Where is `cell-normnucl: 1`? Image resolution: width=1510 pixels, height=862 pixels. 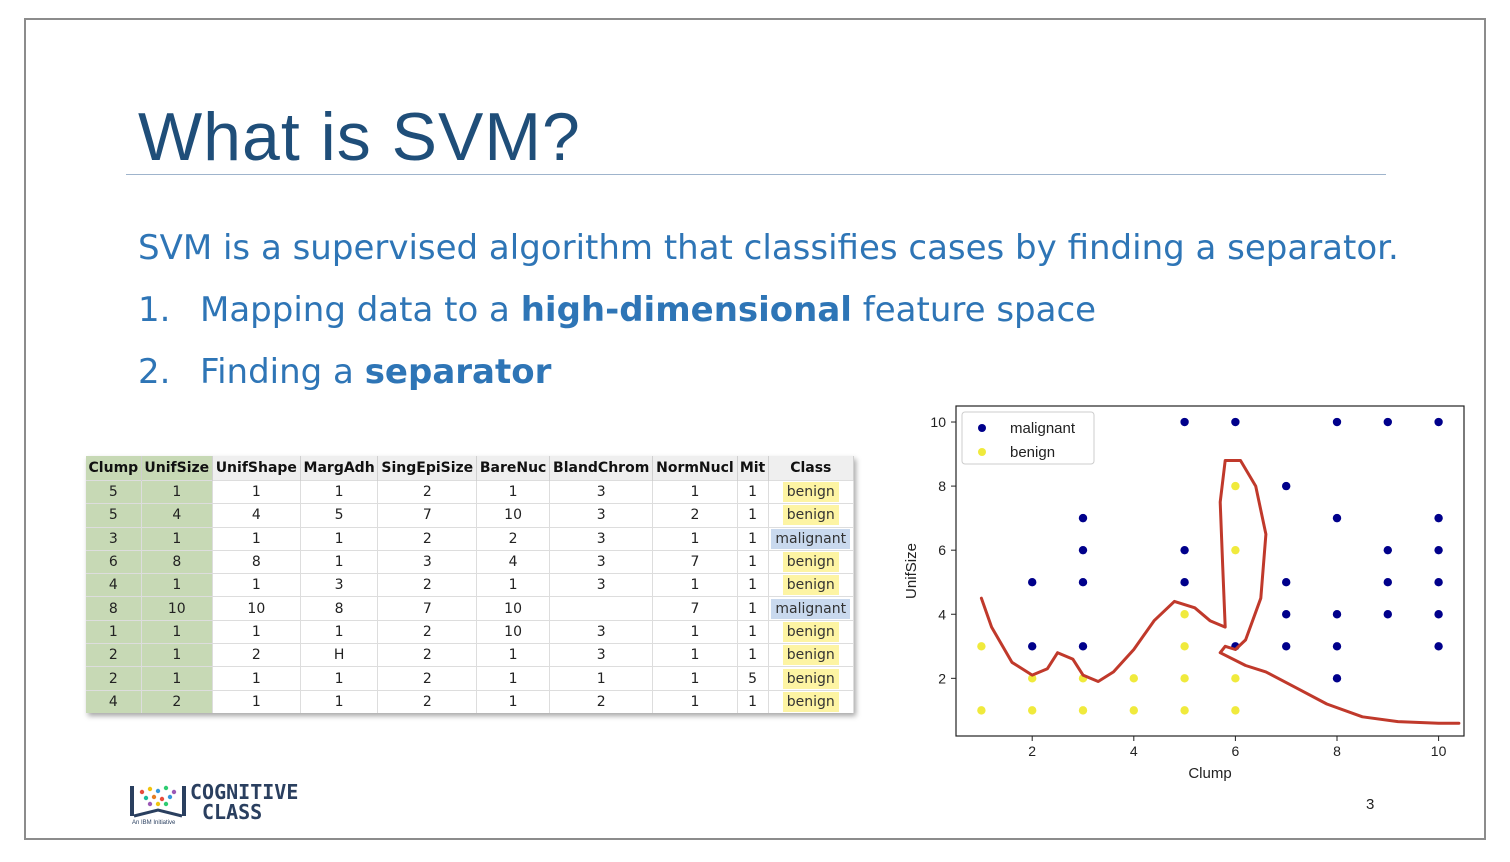 cell-normnucl: 1 is located at coordinates (695, 491).